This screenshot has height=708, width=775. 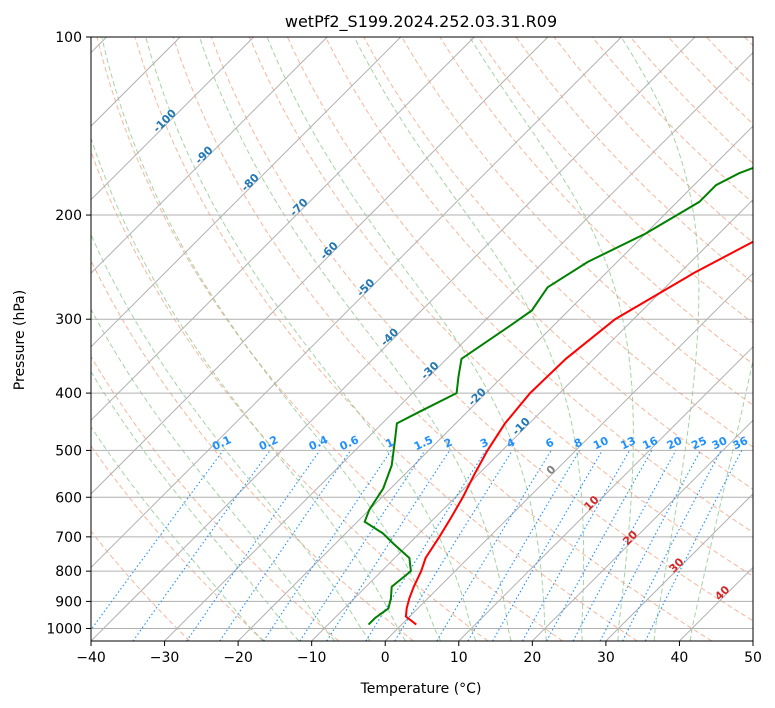 What do you see at coordinates (532, 658) in the screenshot?
I see `x-tick-label: 20` at bounding box center [532, 658].